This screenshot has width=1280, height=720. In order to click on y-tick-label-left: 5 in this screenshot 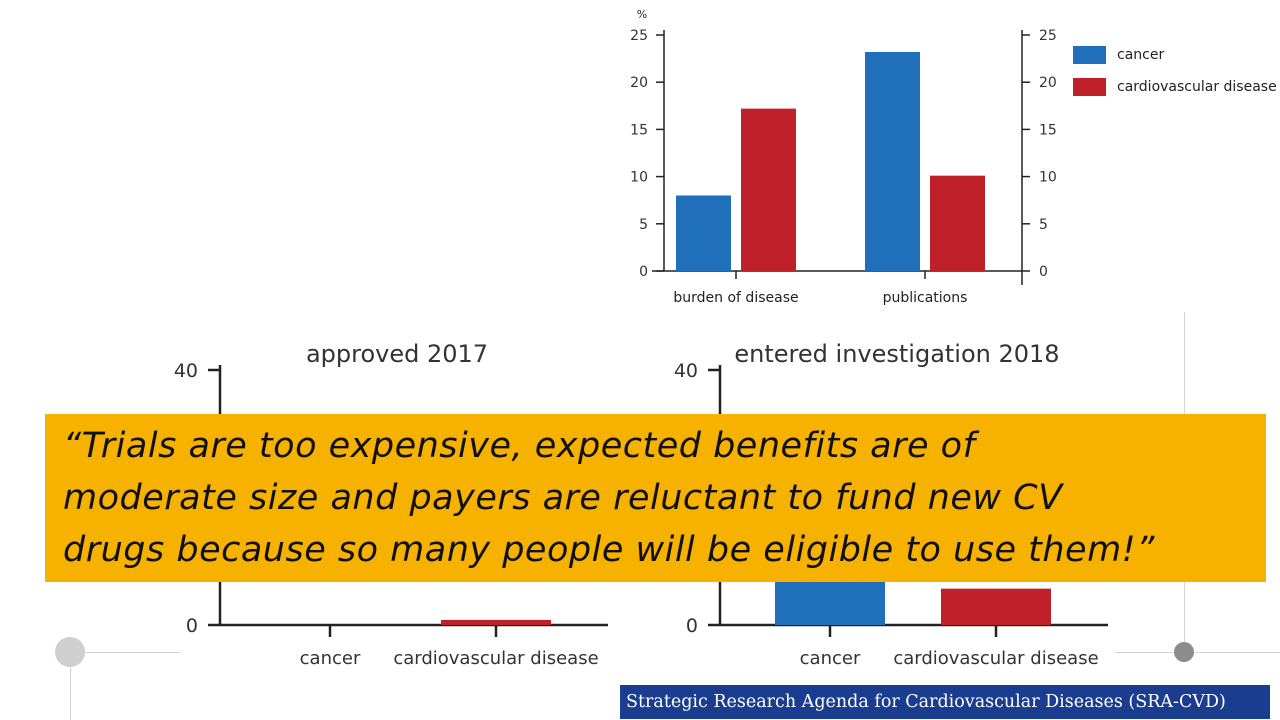, I will do `click(643, 225)`.